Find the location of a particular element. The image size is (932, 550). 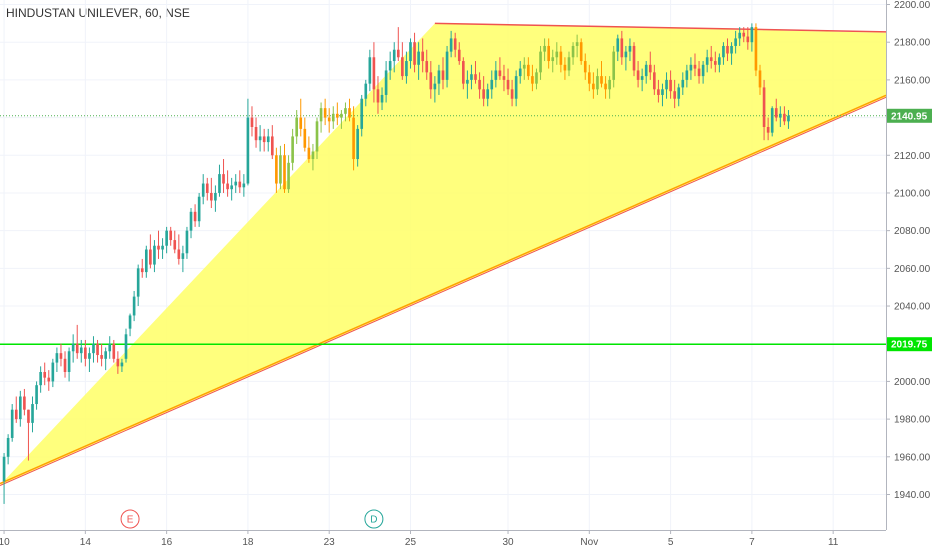

time-tick-label: 30 is located at coordinates (508, 542).